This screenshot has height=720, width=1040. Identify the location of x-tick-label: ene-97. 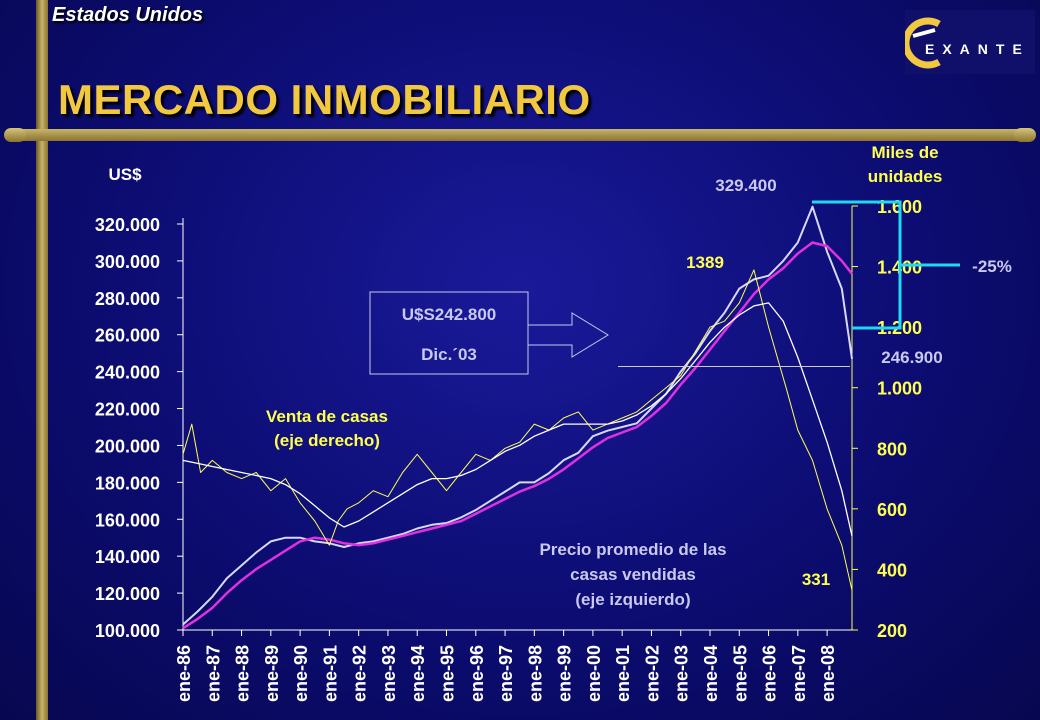
(506, 673).